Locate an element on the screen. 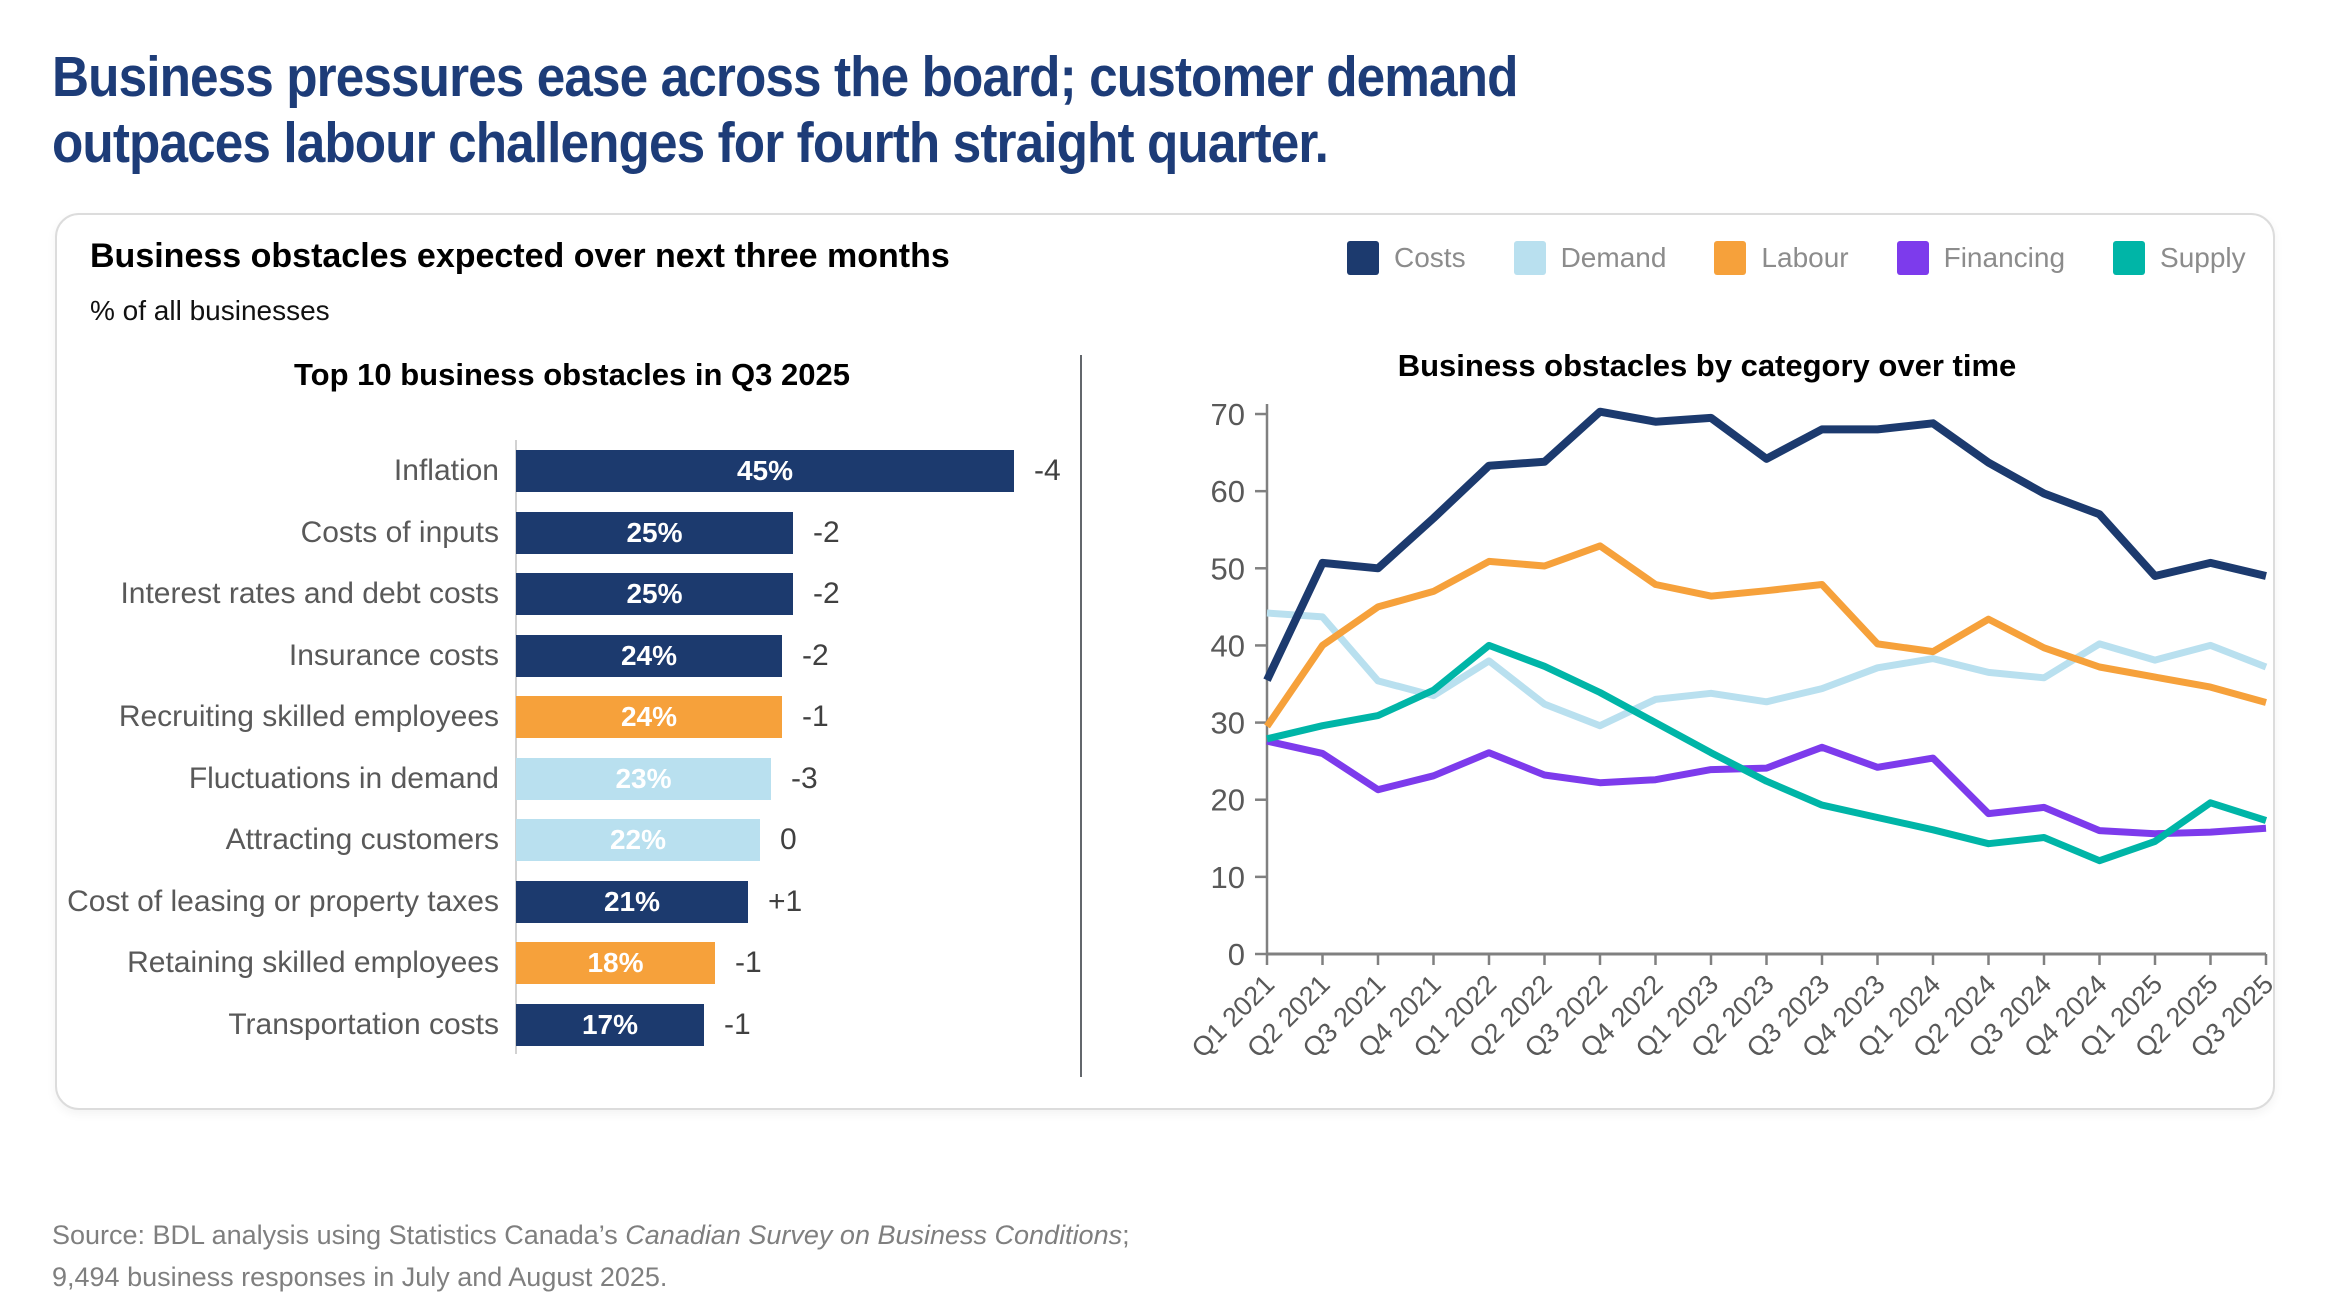 This screenshot has height=1299, width=2325. line-series-financing is located at coordinates (1766, 787).